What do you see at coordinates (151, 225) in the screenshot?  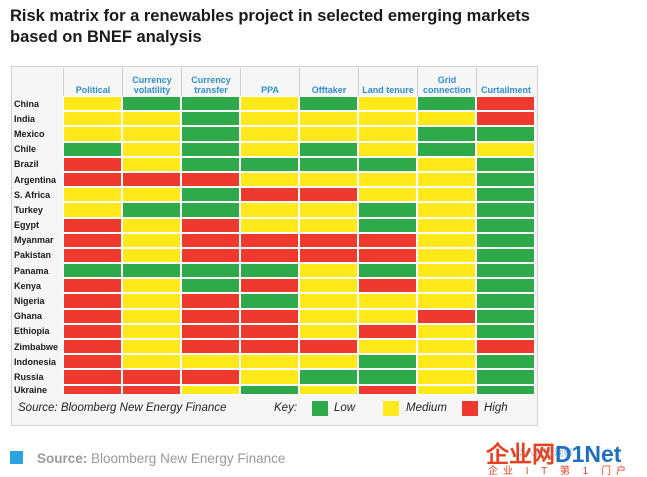 I see `cell-egypt-currency-volatility` at bounding box center [151, 225].